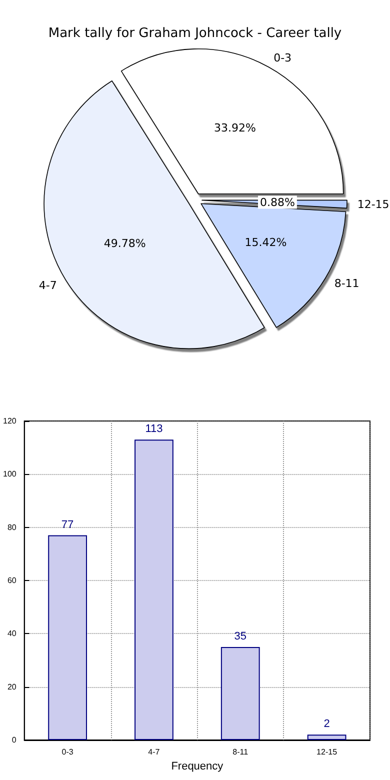 The image size is (390, 780). I want to click on data-label: 15.42%, so click(265, 242).